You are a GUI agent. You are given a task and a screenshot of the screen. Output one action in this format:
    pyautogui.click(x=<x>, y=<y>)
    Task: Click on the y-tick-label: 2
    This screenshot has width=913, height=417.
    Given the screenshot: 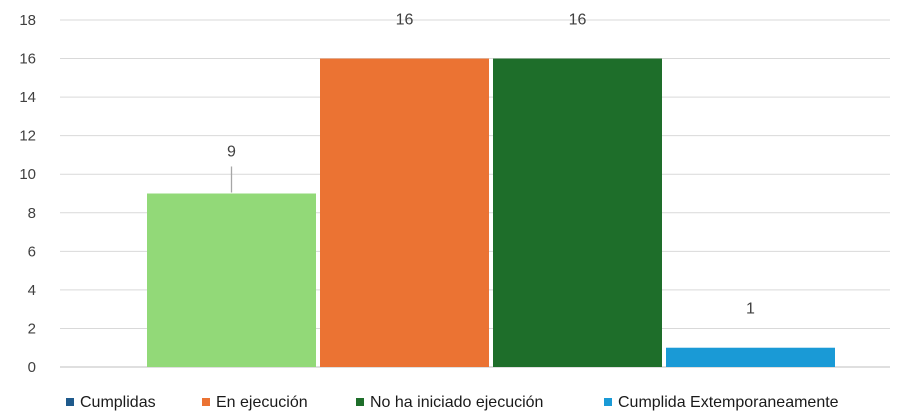 What is the action you would take?
    pyautogui.click(x=32, y=328)
    